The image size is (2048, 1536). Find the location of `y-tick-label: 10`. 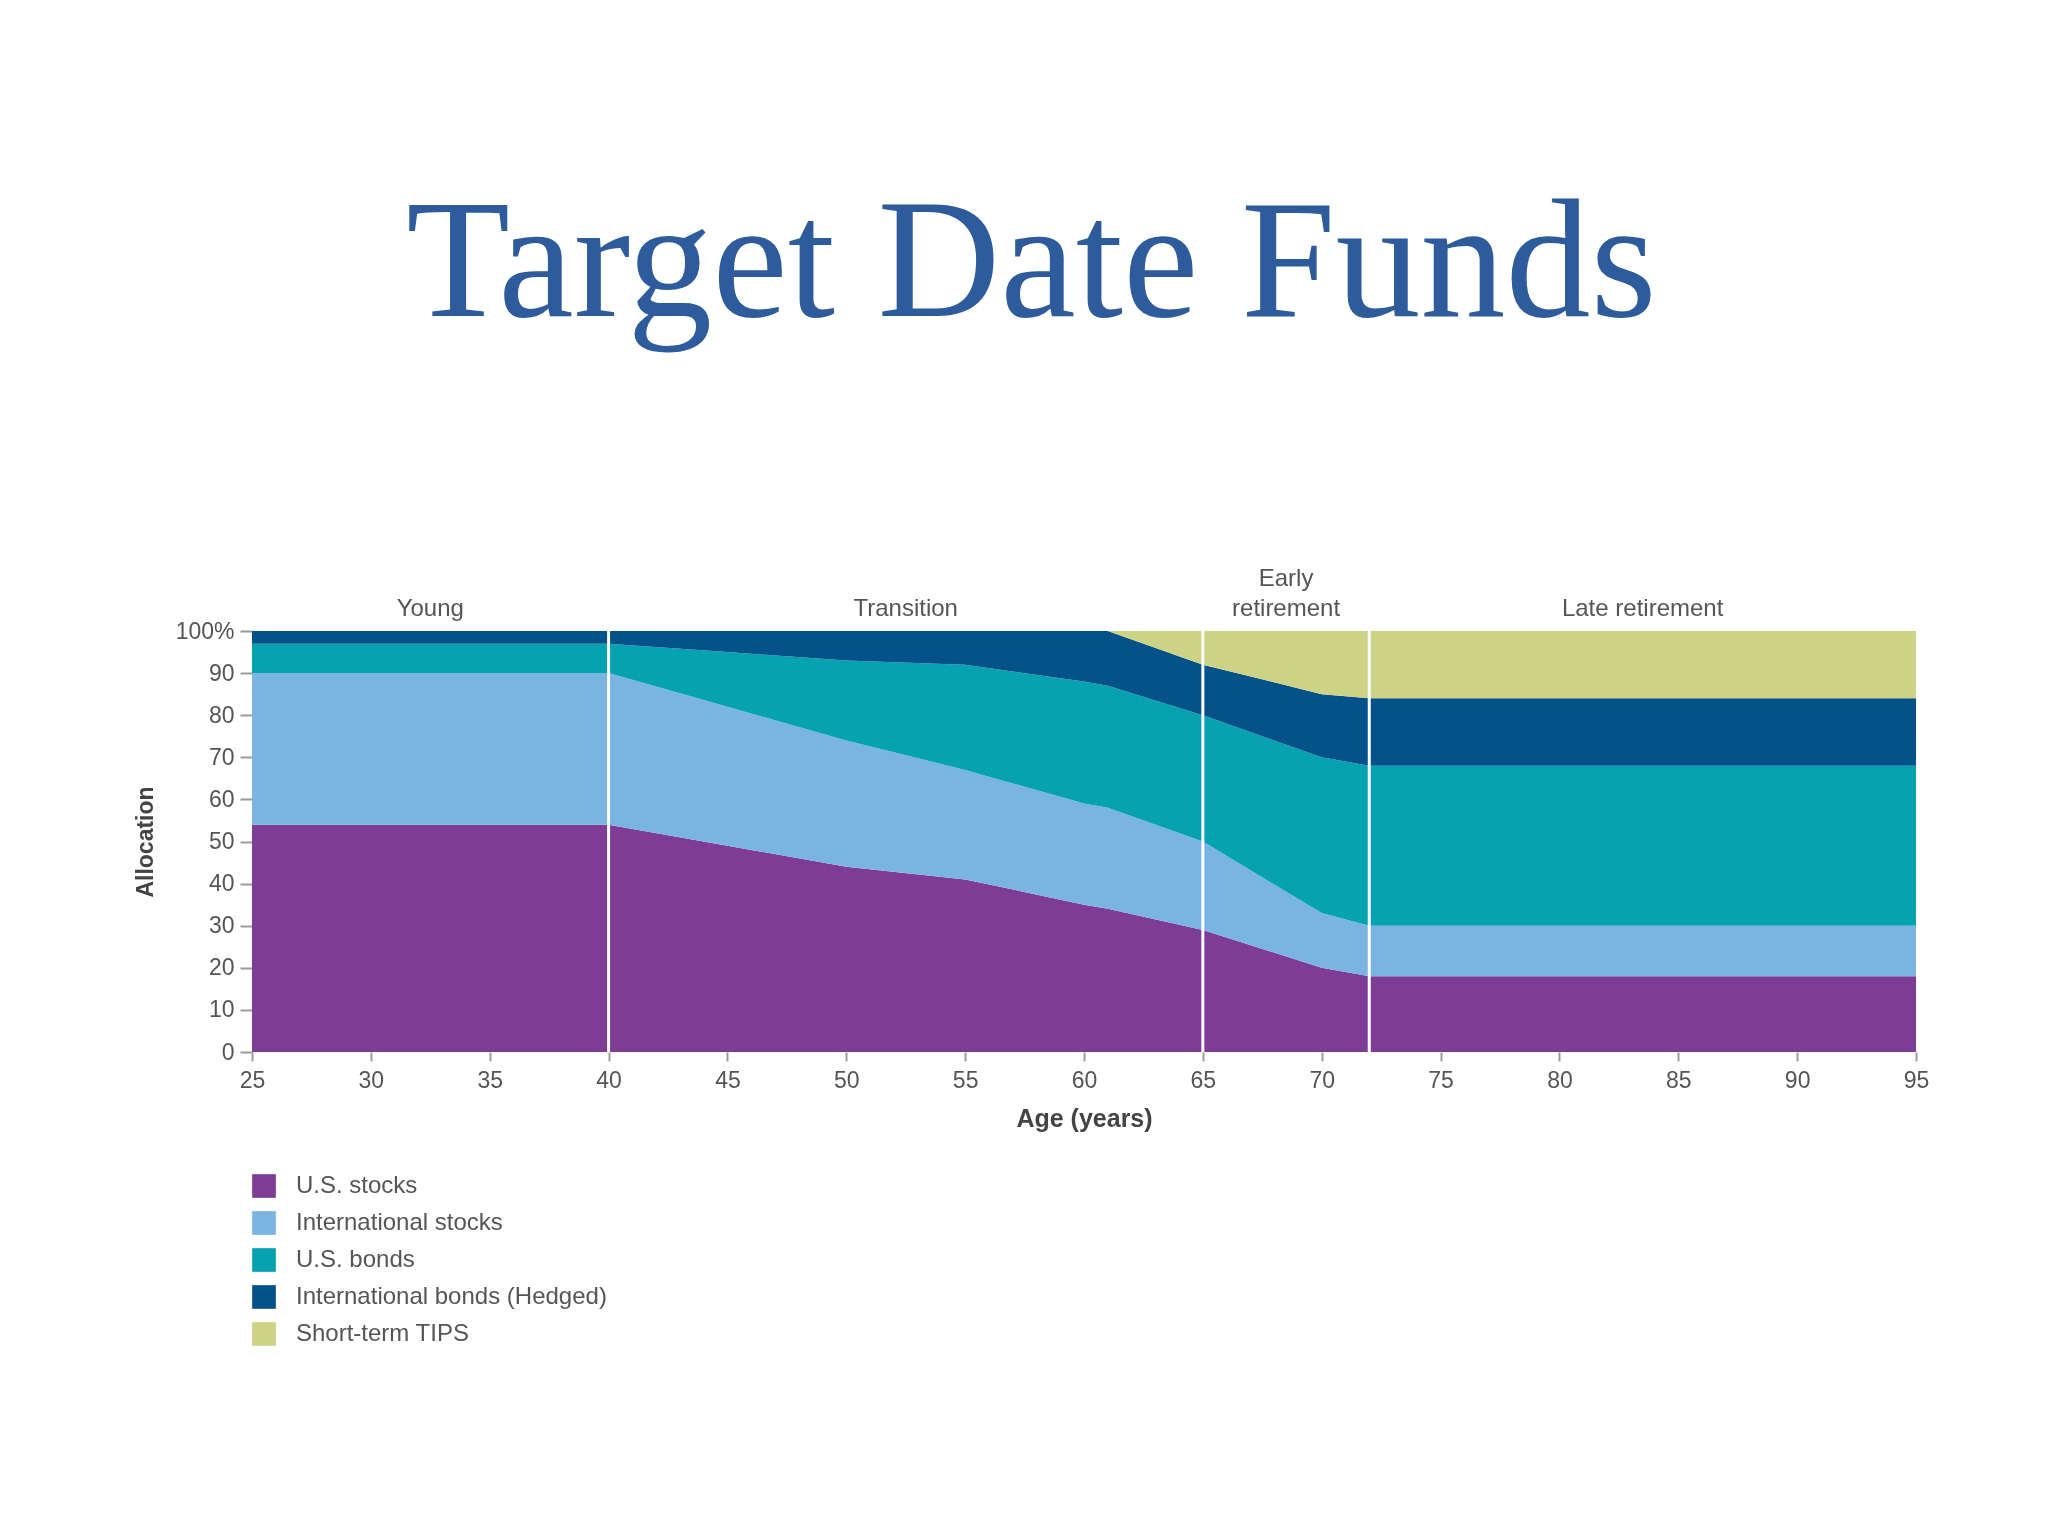

y-tick-label: 10 is located at coordinates (221, 1009).